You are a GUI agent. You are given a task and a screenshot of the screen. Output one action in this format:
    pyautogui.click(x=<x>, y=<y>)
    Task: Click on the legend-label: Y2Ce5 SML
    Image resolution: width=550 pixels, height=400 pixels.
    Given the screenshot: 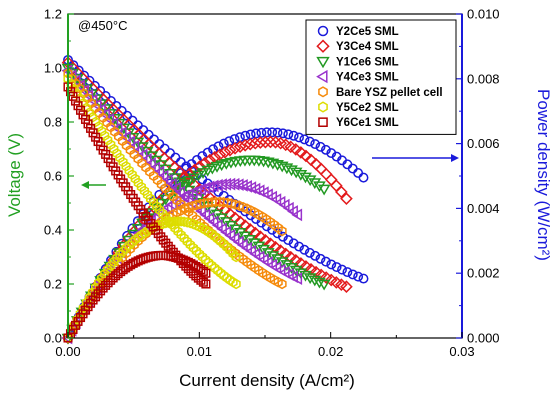 What is the action you would take?
    pyautogui.click(x=367, y=32)
    